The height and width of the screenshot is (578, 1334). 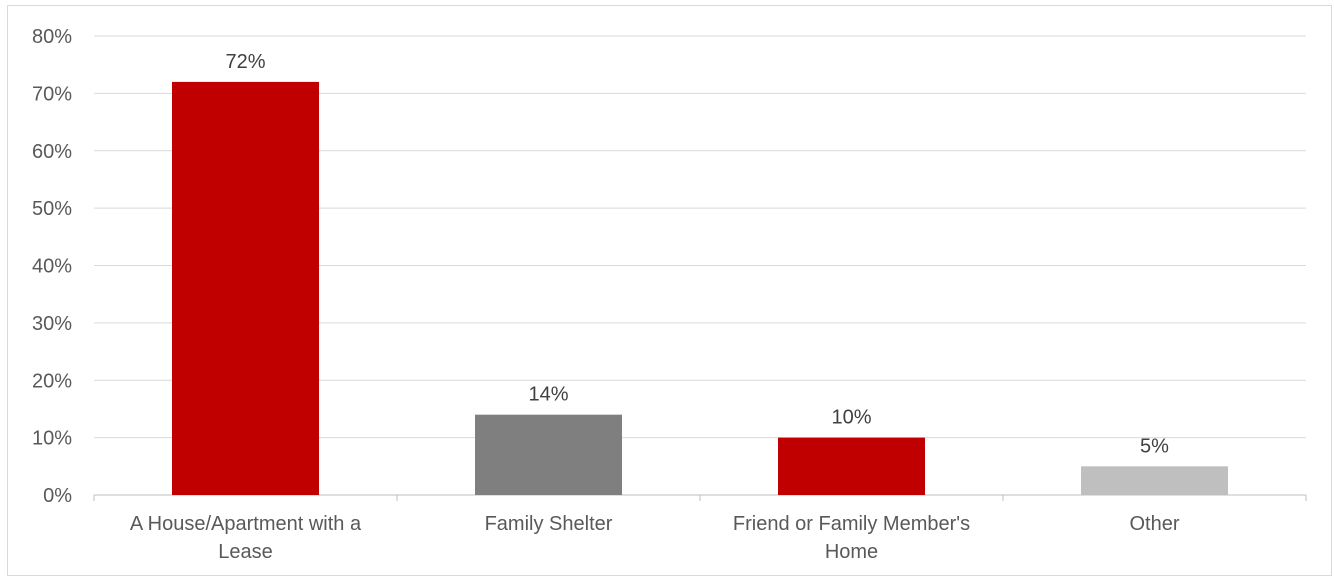 I want to click on x-category-label: Other, so click(x=1154, y=524).